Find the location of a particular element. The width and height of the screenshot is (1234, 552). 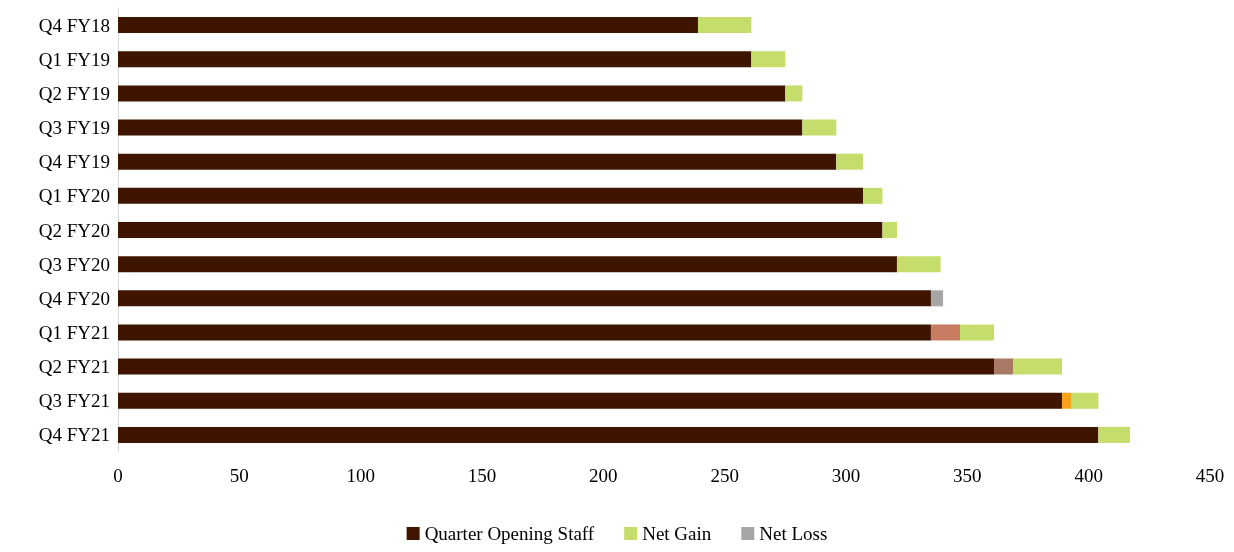

y-tick-label: Q3 FY19 is located at coordinates (74, 128).